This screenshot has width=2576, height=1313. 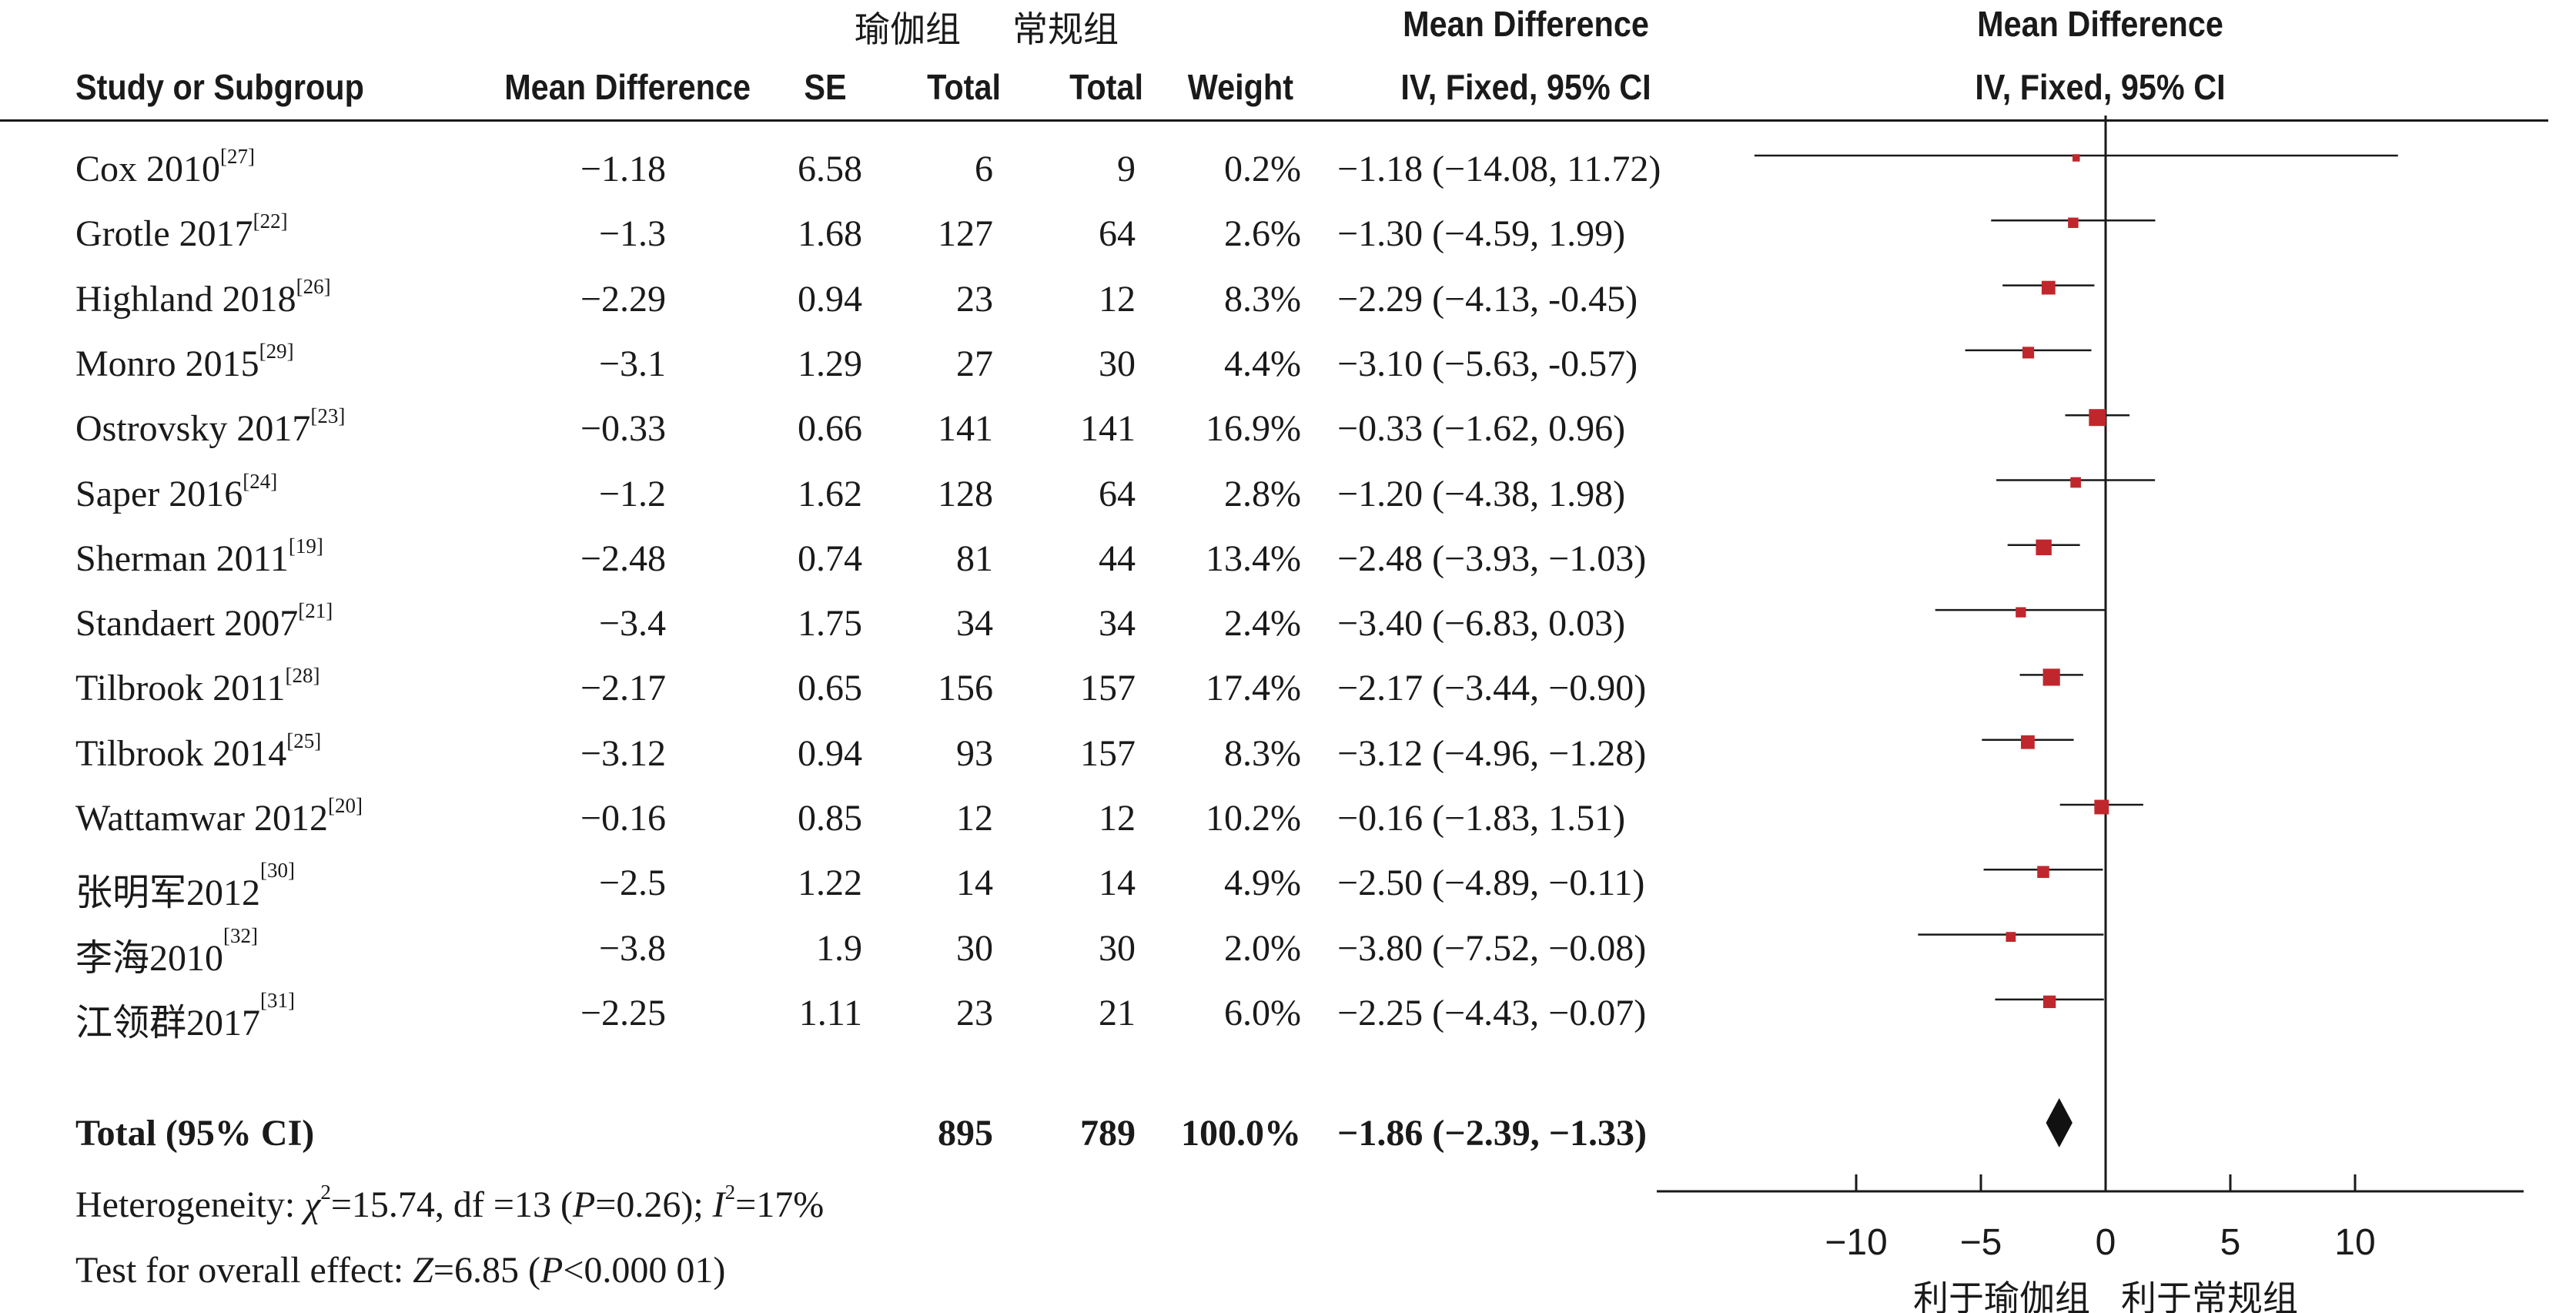 What do you see at coordinates (830, 169) in the screenshot?
I see `study-se: 6.58` at bounding box center [830, 169].